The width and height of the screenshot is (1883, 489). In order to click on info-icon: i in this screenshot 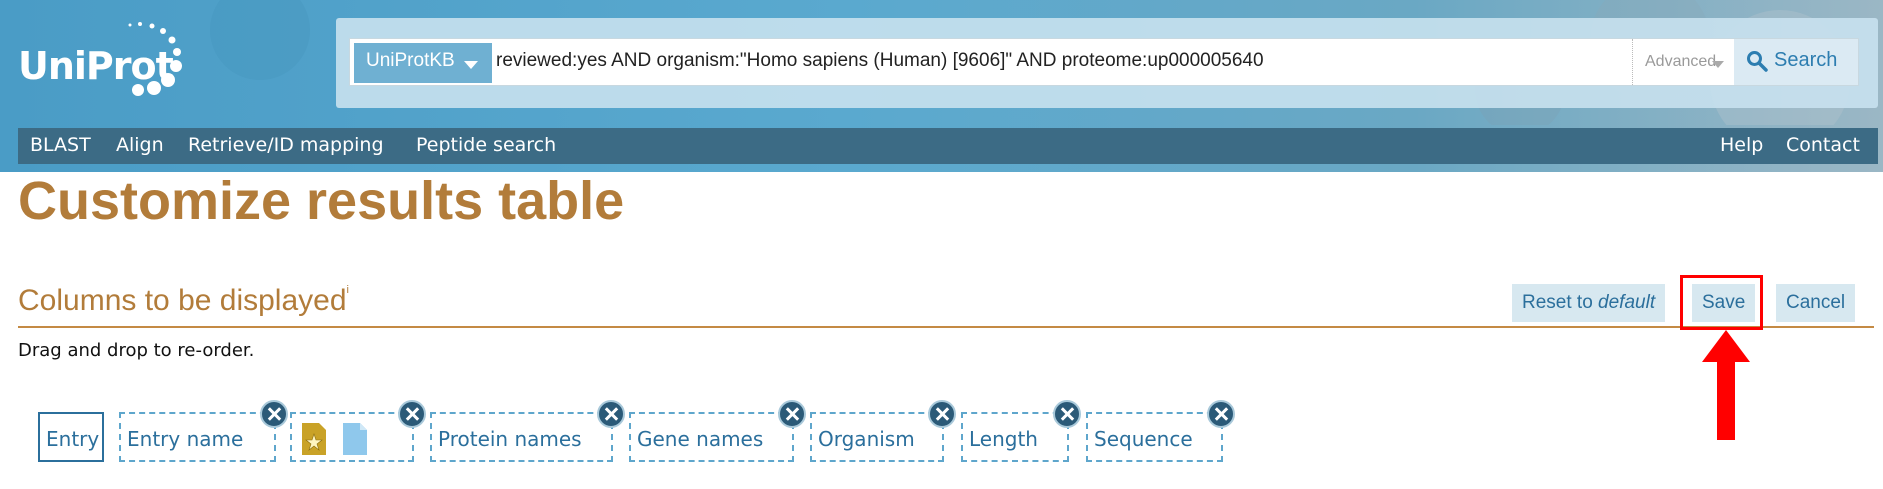, I will do `click(347, 290)`.